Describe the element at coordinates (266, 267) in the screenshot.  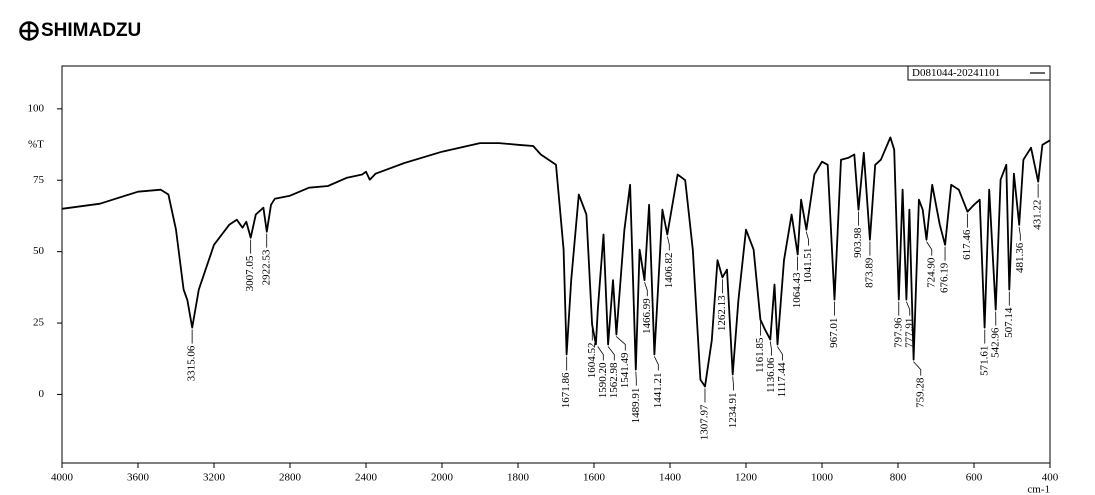
I see `peak-label: 2922.53` at that location.